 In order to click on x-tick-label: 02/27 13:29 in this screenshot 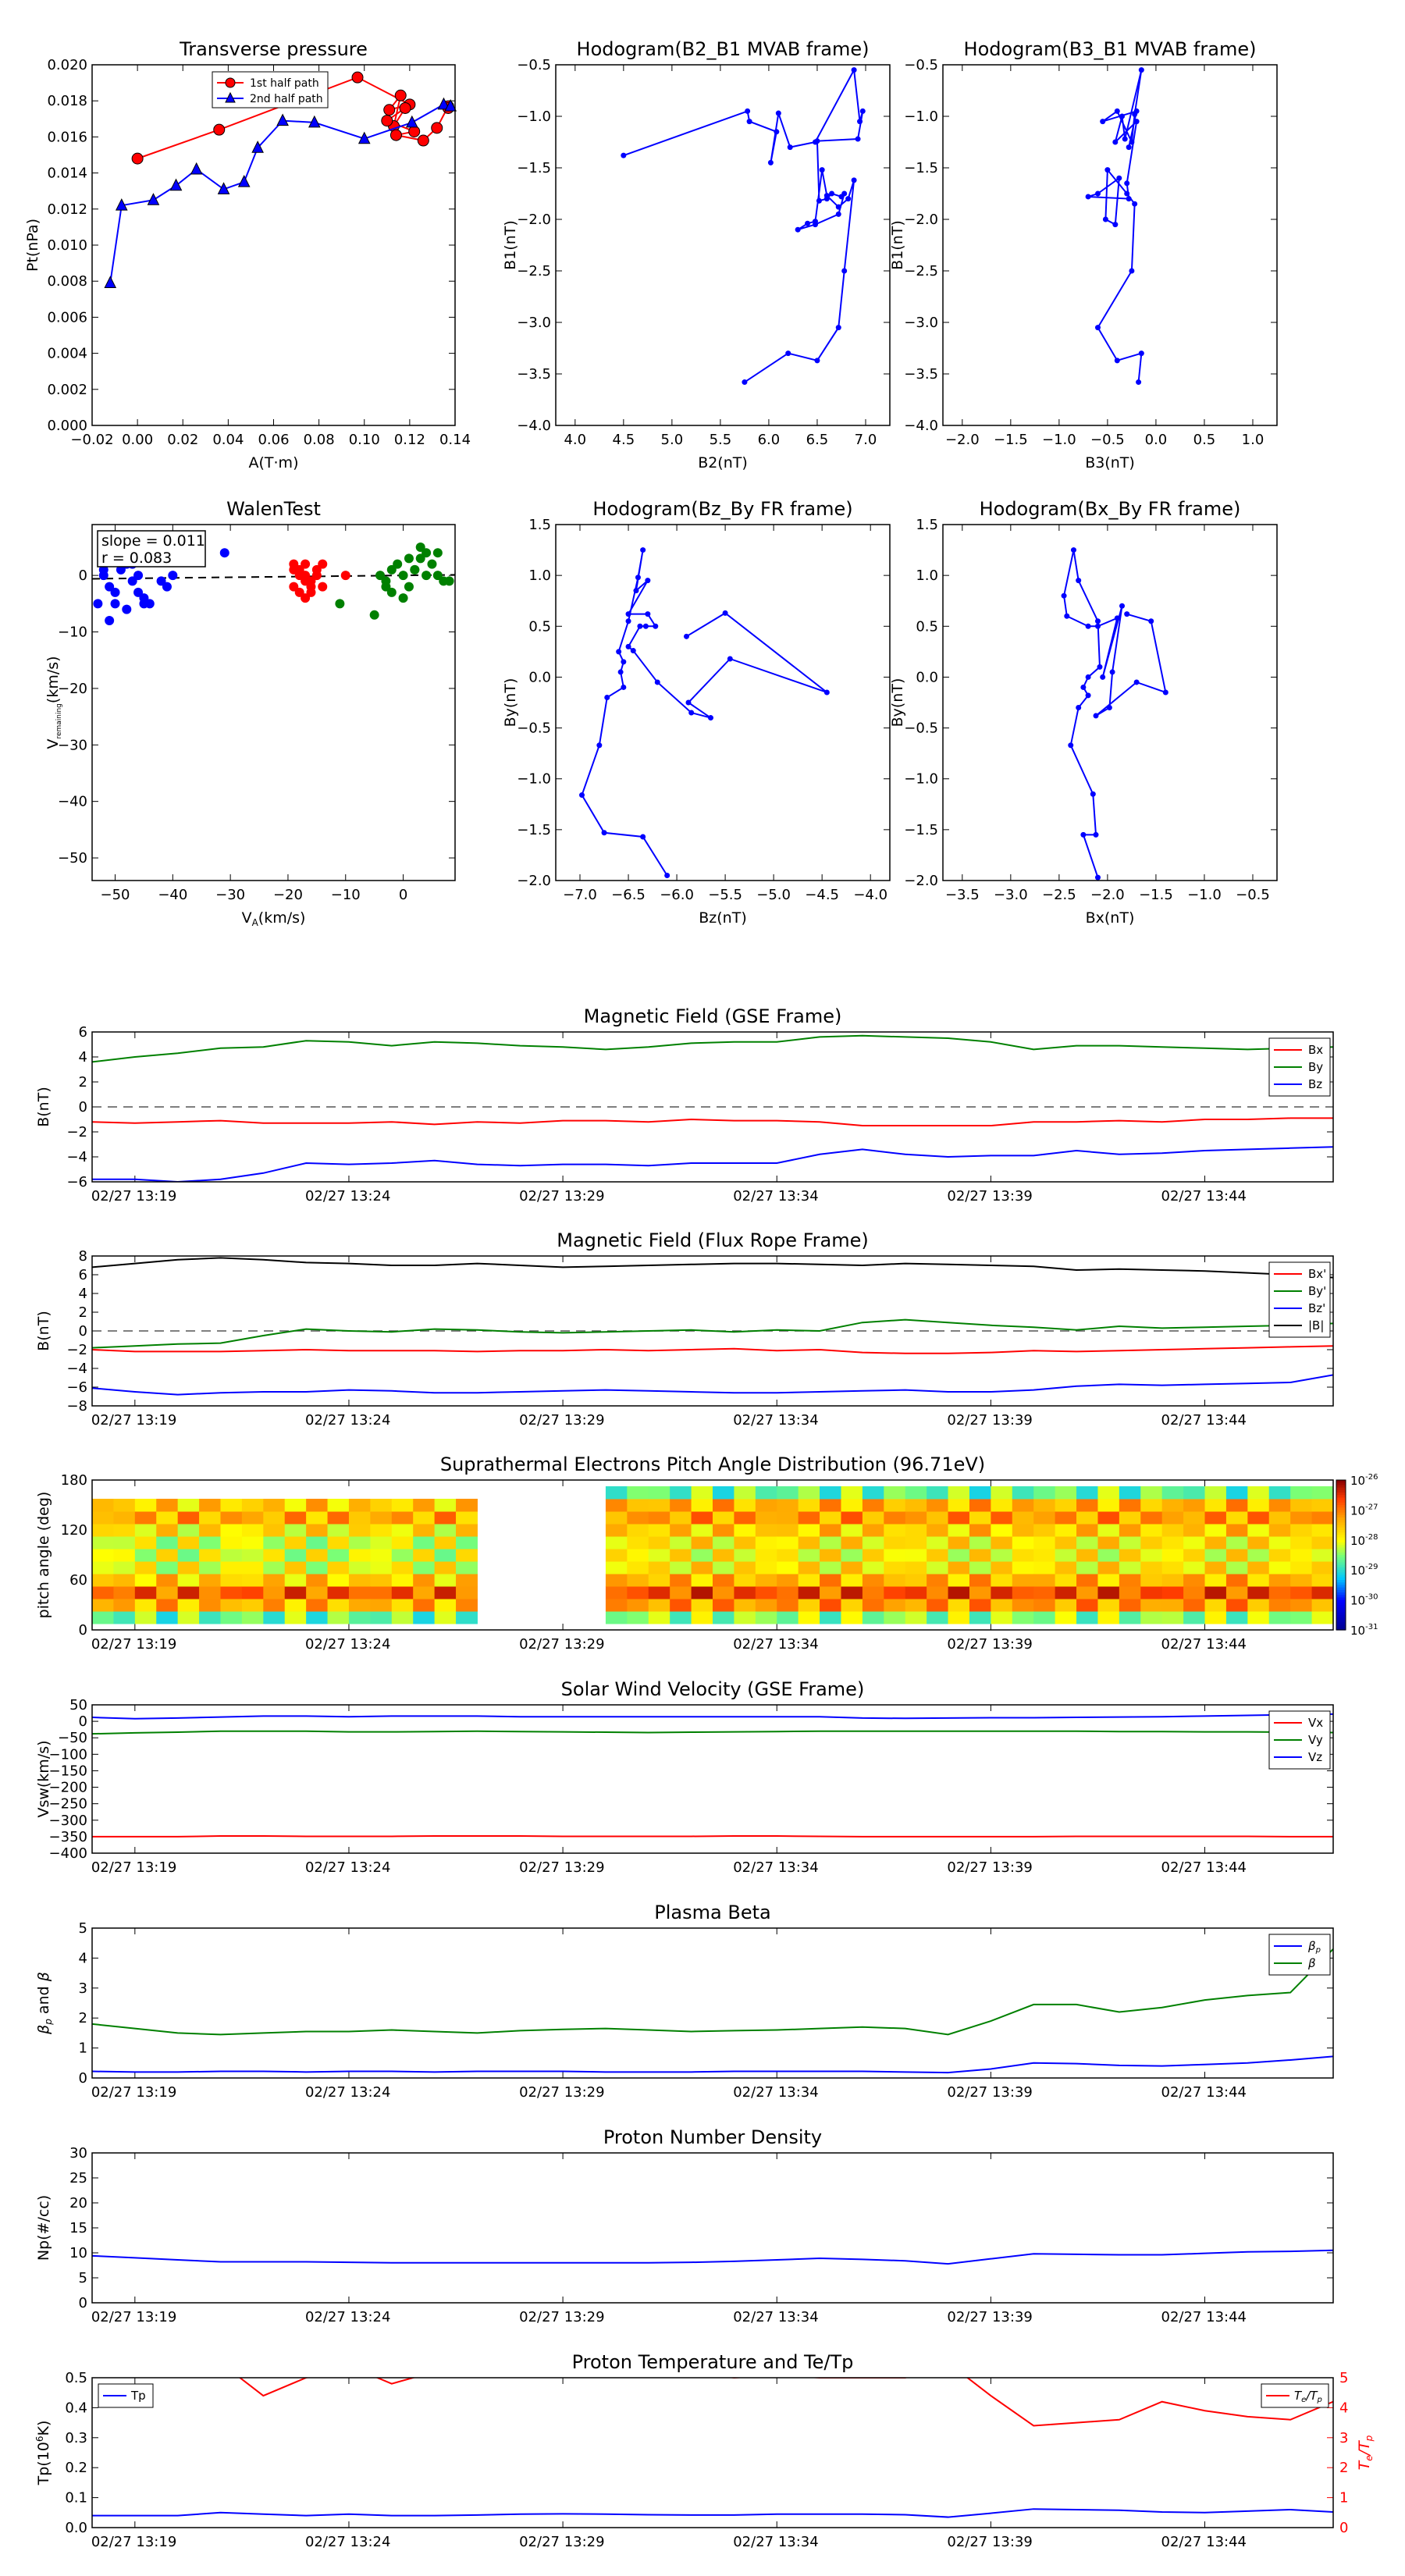, I will do `click(561, 2092)`.